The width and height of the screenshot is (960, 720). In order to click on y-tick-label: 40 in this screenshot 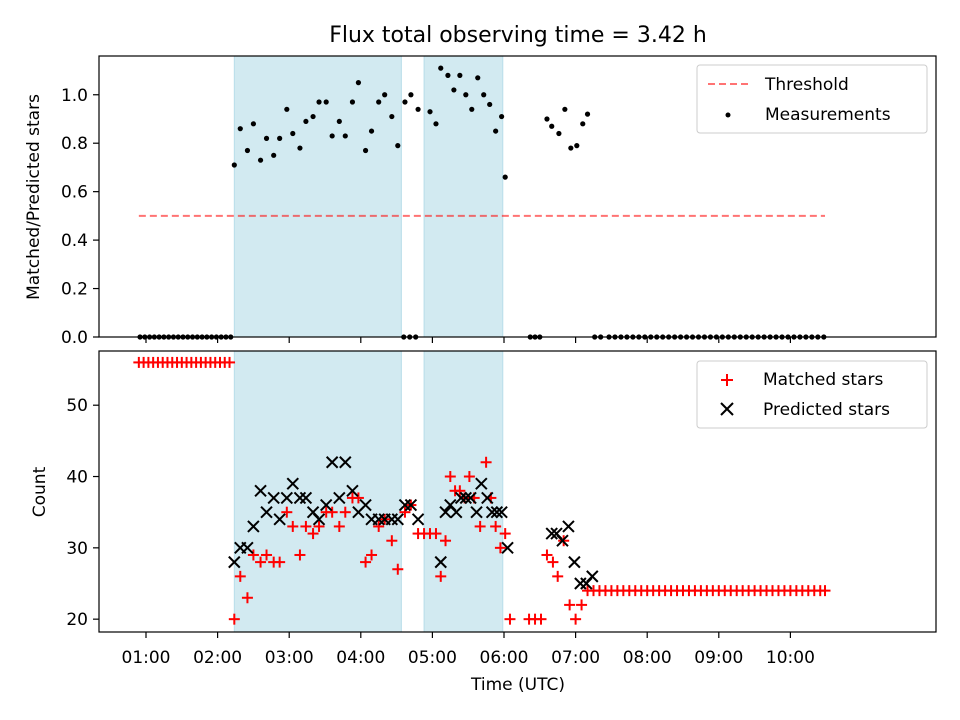, I will do `click(77, 478)`.